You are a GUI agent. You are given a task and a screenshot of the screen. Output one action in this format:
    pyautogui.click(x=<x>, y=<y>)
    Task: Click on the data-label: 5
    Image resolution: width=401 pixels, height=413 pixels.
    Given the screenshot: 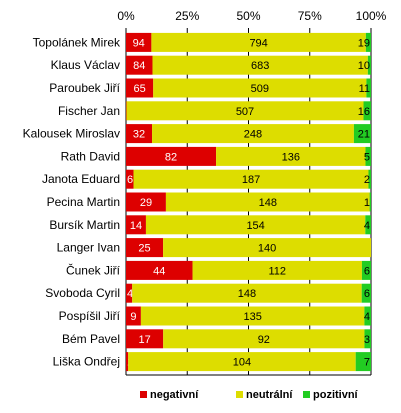 What is the action you would take?
    pyautogui.click(x=367, y=157)
    